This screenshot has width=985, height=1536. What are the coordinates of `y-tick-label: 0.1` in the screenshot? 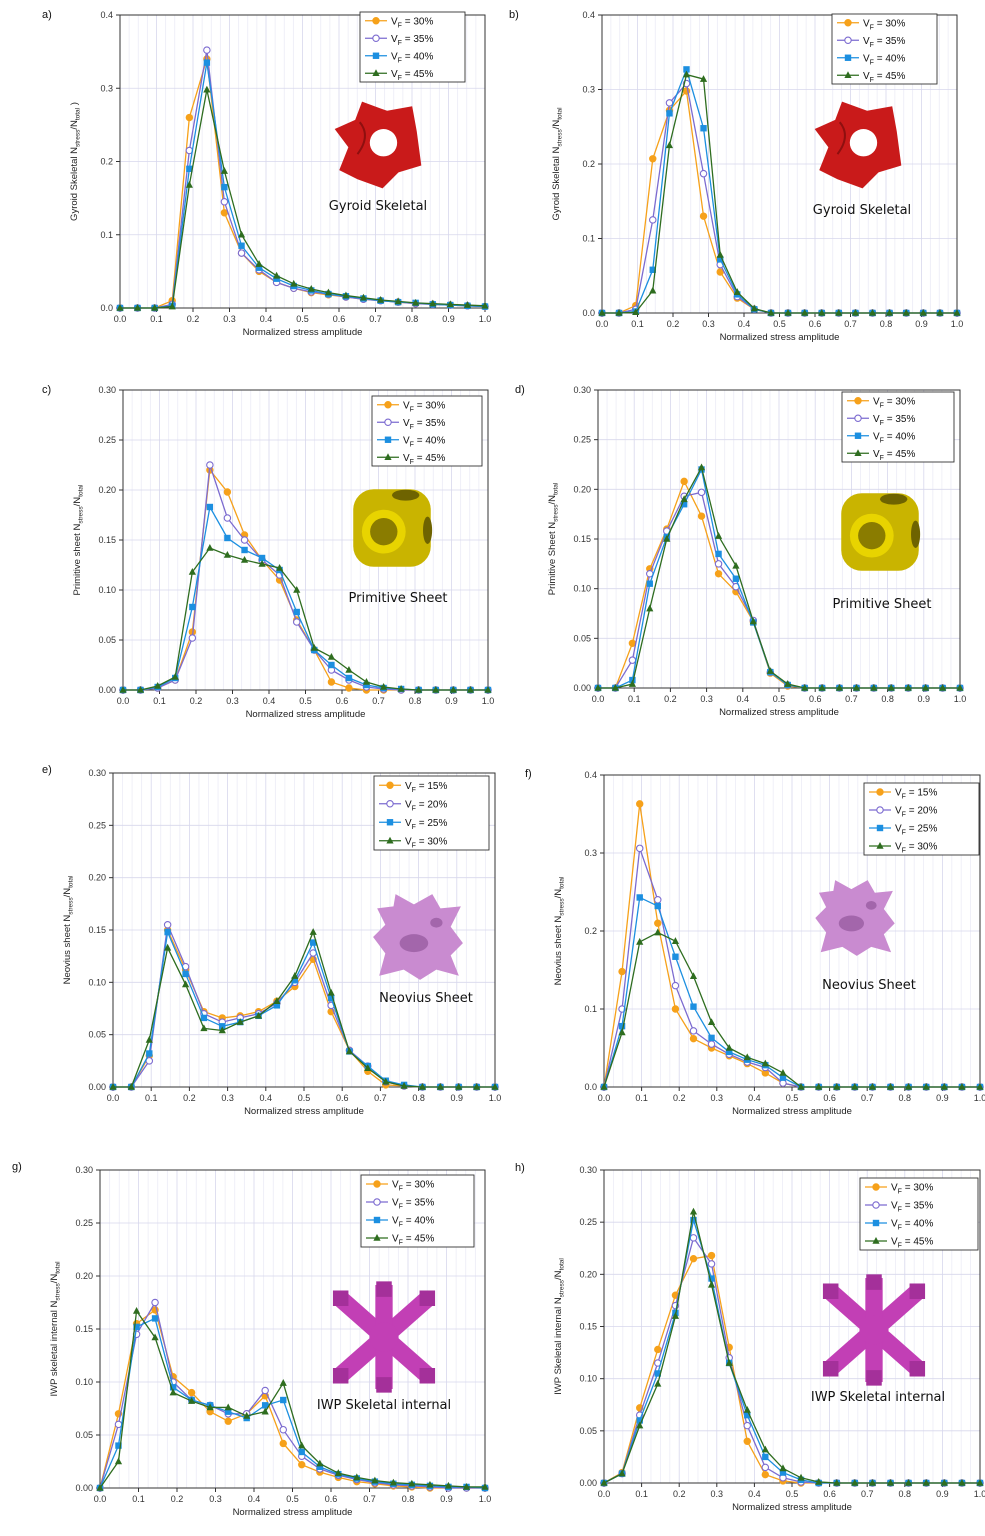 It's located at (588, 239).